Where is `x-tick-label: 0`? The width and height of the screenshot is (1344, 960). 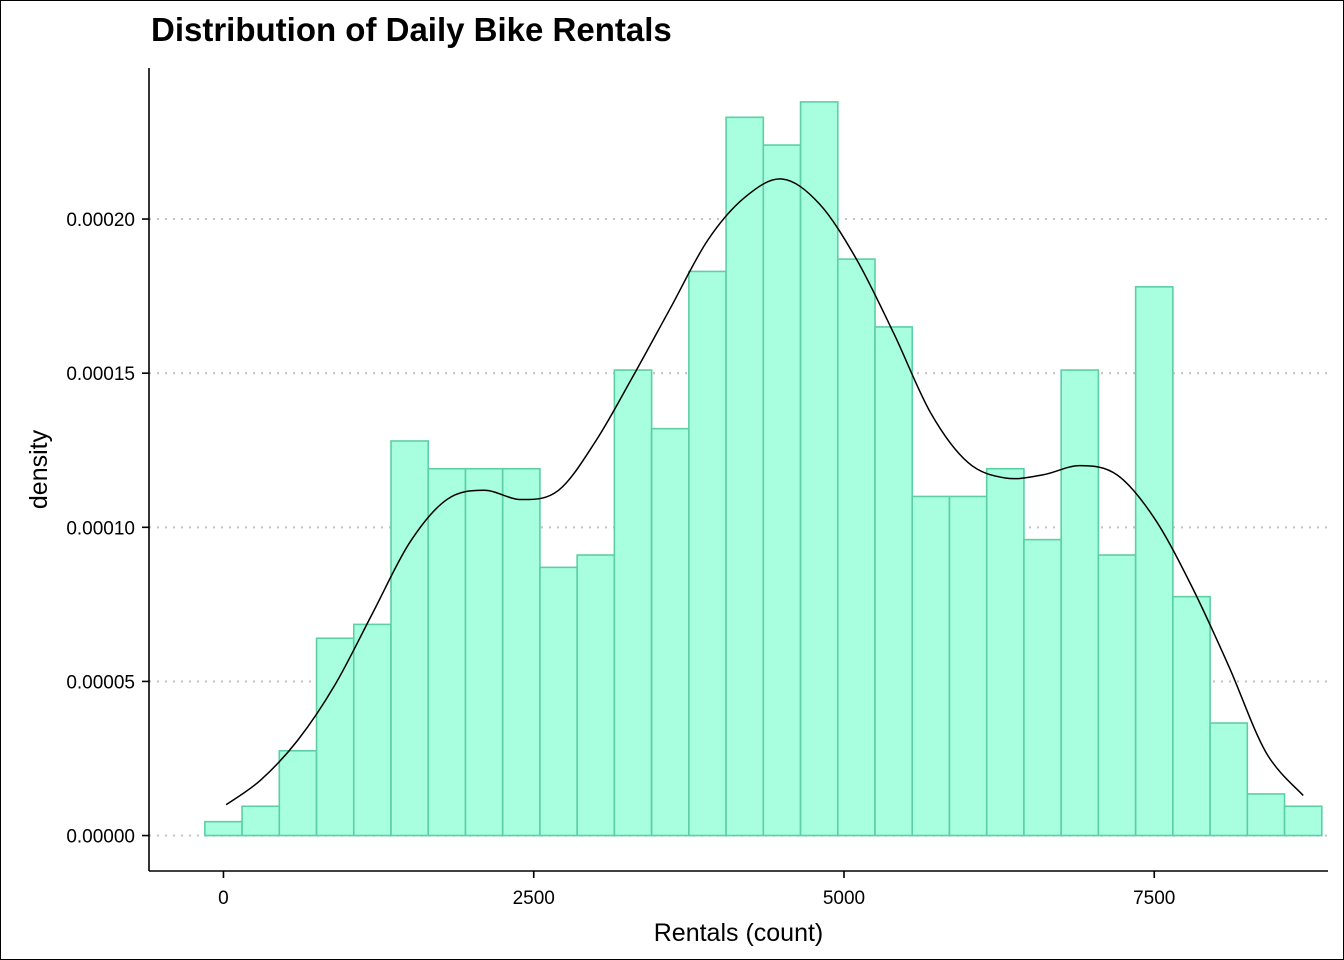
x-tick-label: 0 is located at coordinates (223, 898).